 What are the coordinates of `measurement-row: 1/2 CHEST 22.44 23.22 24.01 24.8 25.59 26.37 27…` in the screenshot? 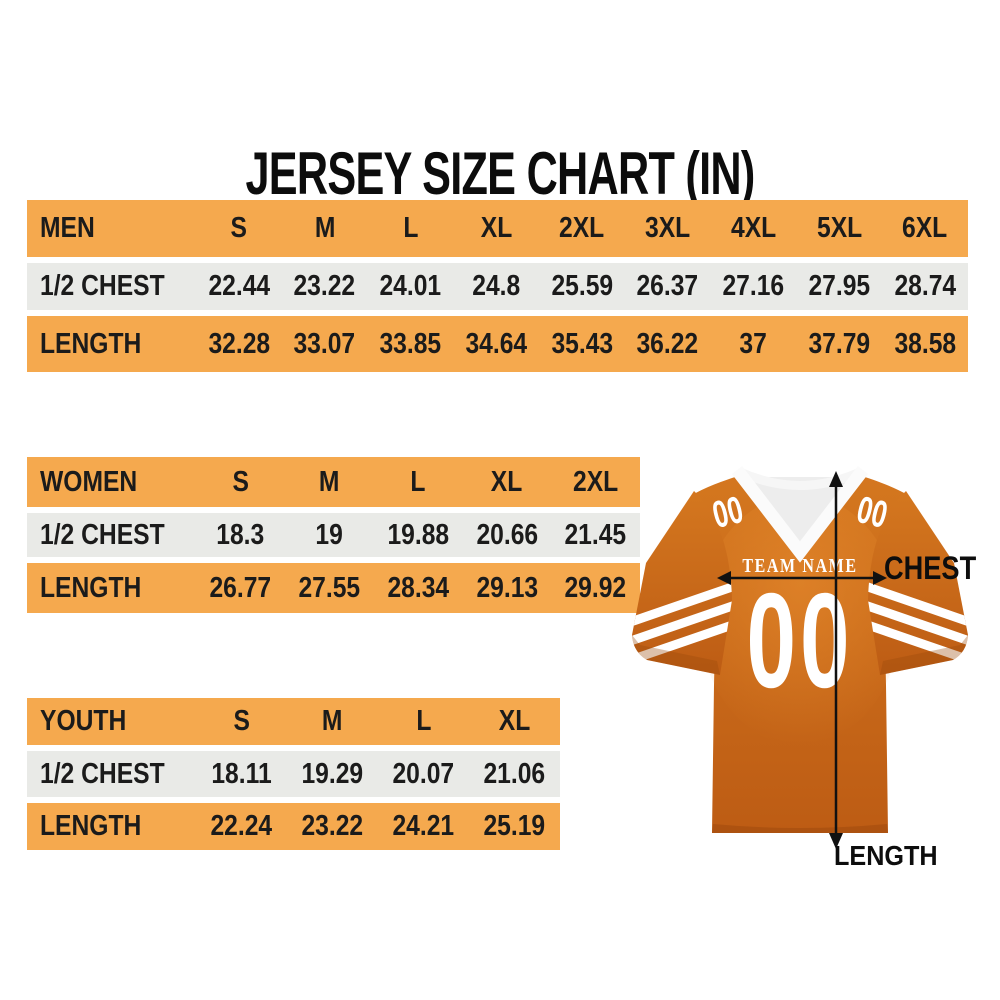 It's located at (497, 286).